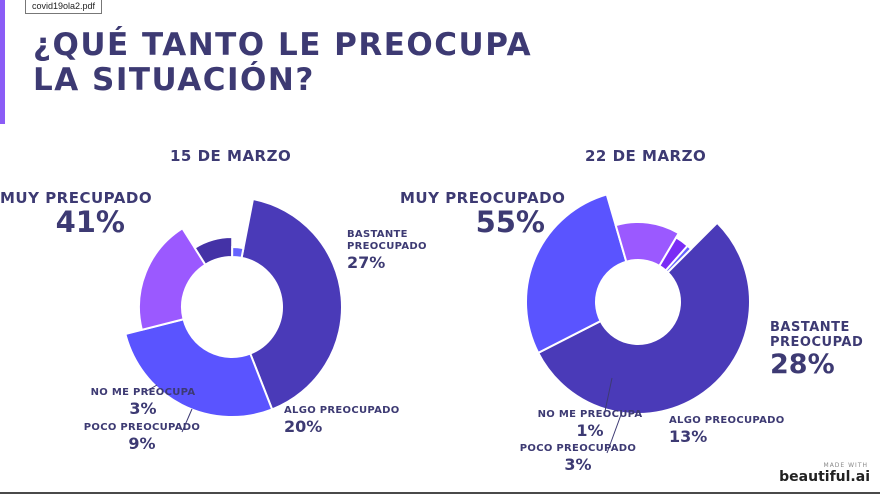  I want to click on chart-2-title: 22 DE MARZO, so click(646, 156).